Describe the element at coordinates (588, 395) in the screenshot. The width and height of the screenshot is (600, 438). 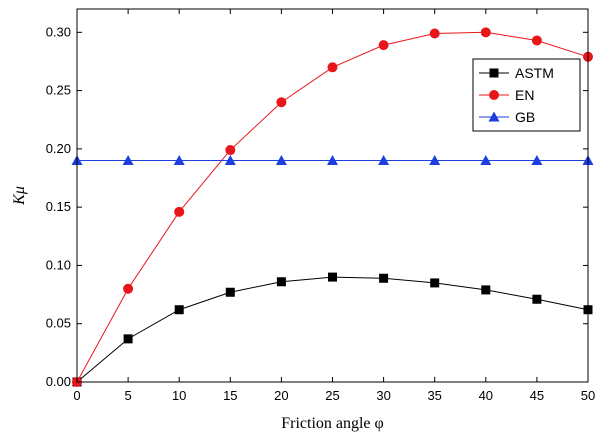
I see `x-tick-label: 50` at that location.